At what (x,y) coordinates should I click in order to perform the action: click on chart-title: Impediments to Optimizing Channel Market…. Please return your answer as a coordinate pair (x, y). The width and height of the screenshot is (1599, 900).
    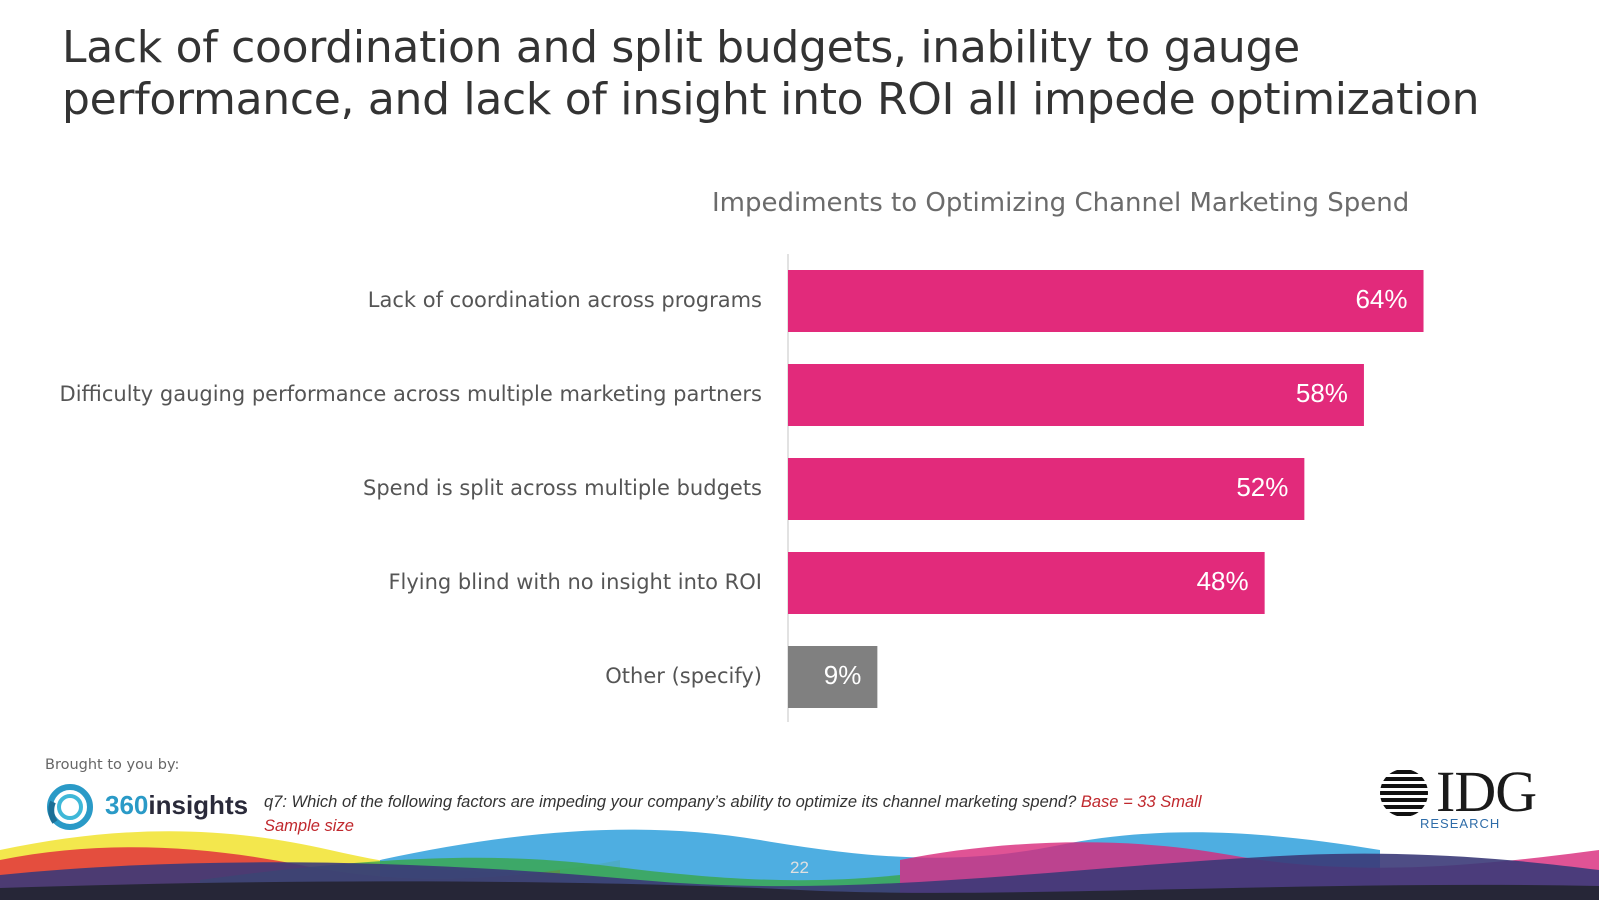
    Looking at the image, I should click on (1061, 203).